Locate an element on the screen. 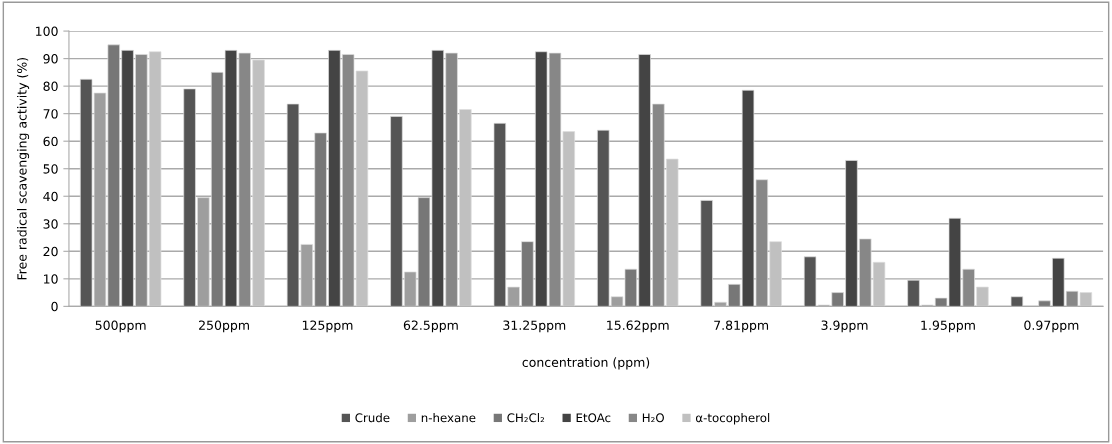  x-tick-label: 31.25ppm is located at coordinates (534, 326).